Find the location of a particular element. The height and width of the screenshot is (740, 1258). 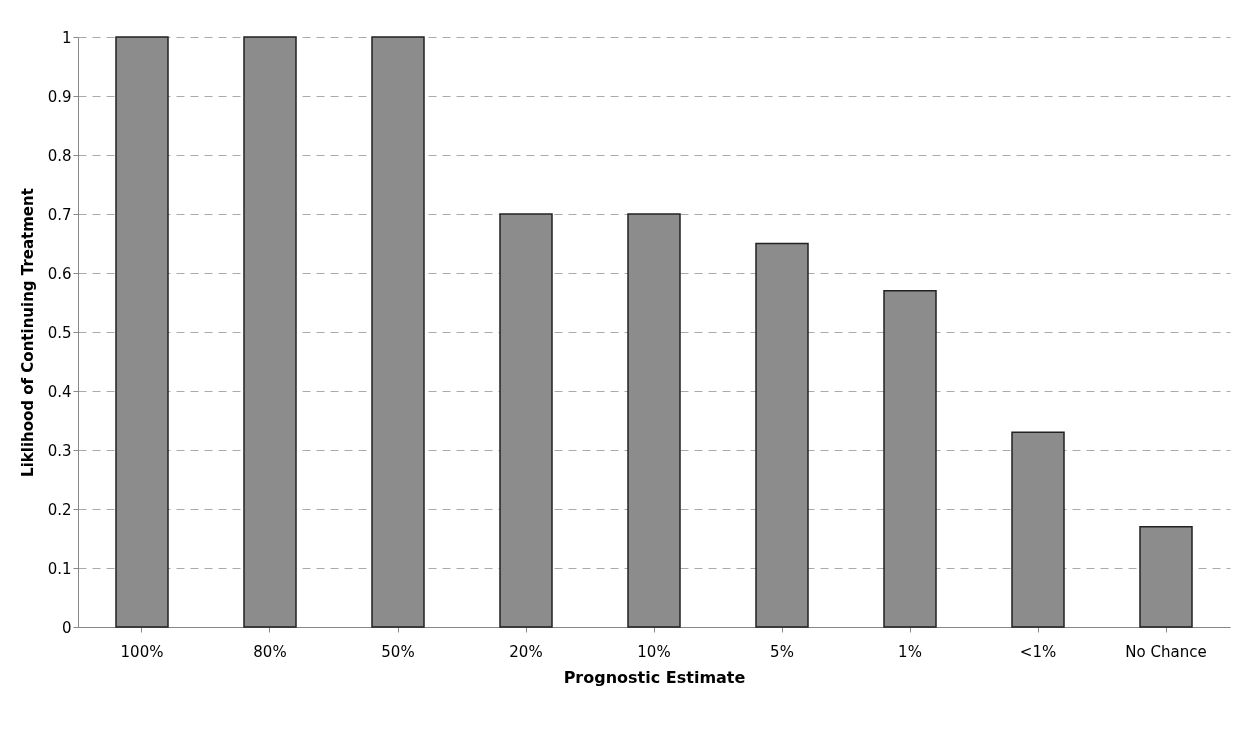

x-axis-title: Prognostic Estimate is located at coordinates (654, 677).